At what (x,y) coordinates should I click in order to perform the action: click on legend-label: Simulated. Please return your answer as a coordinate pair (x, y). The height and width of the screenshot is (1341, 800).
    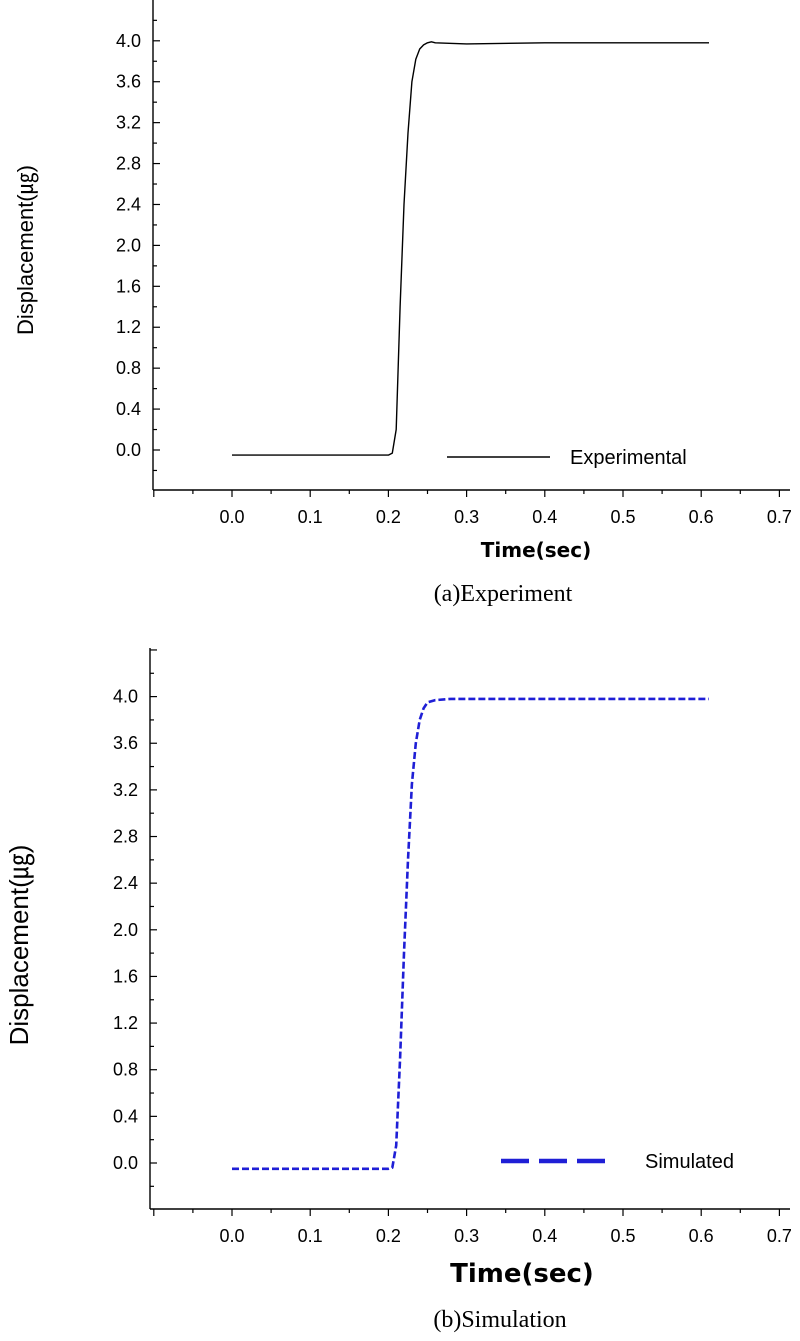
    Looking at the image, I should click on (689, 1162).